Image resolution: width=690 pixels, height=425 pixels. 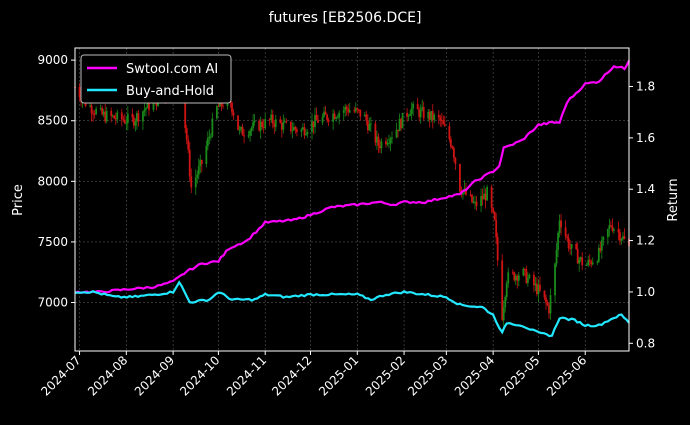 What do you see at coordinates (645, 138) in the screenshot?
I see `y2-tick-label: 1.6` at bounding box center [645, 138].